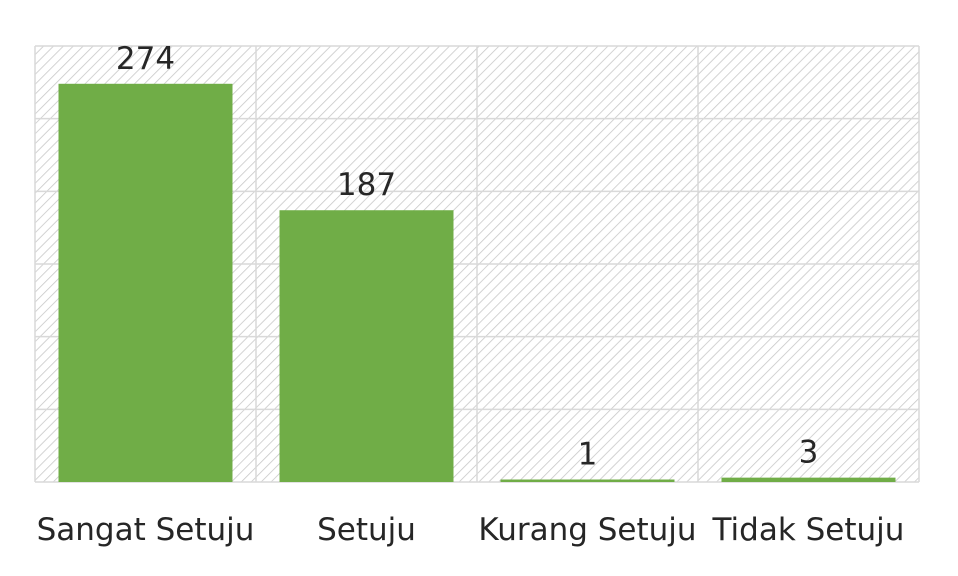  What do you see at coordinates (366, 530) in the screenshot?
I see `category-label: Setuju` at bounding box center [366, 530].